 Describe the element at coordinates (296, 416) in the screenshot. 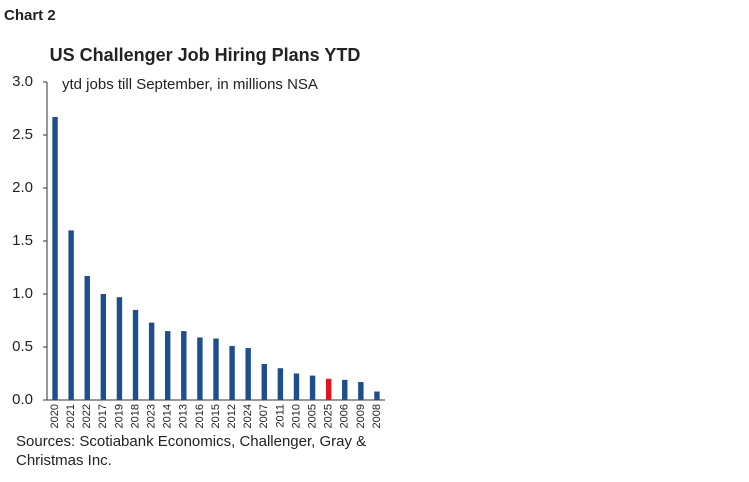

I see `x-tick-label: 2010` at that location.